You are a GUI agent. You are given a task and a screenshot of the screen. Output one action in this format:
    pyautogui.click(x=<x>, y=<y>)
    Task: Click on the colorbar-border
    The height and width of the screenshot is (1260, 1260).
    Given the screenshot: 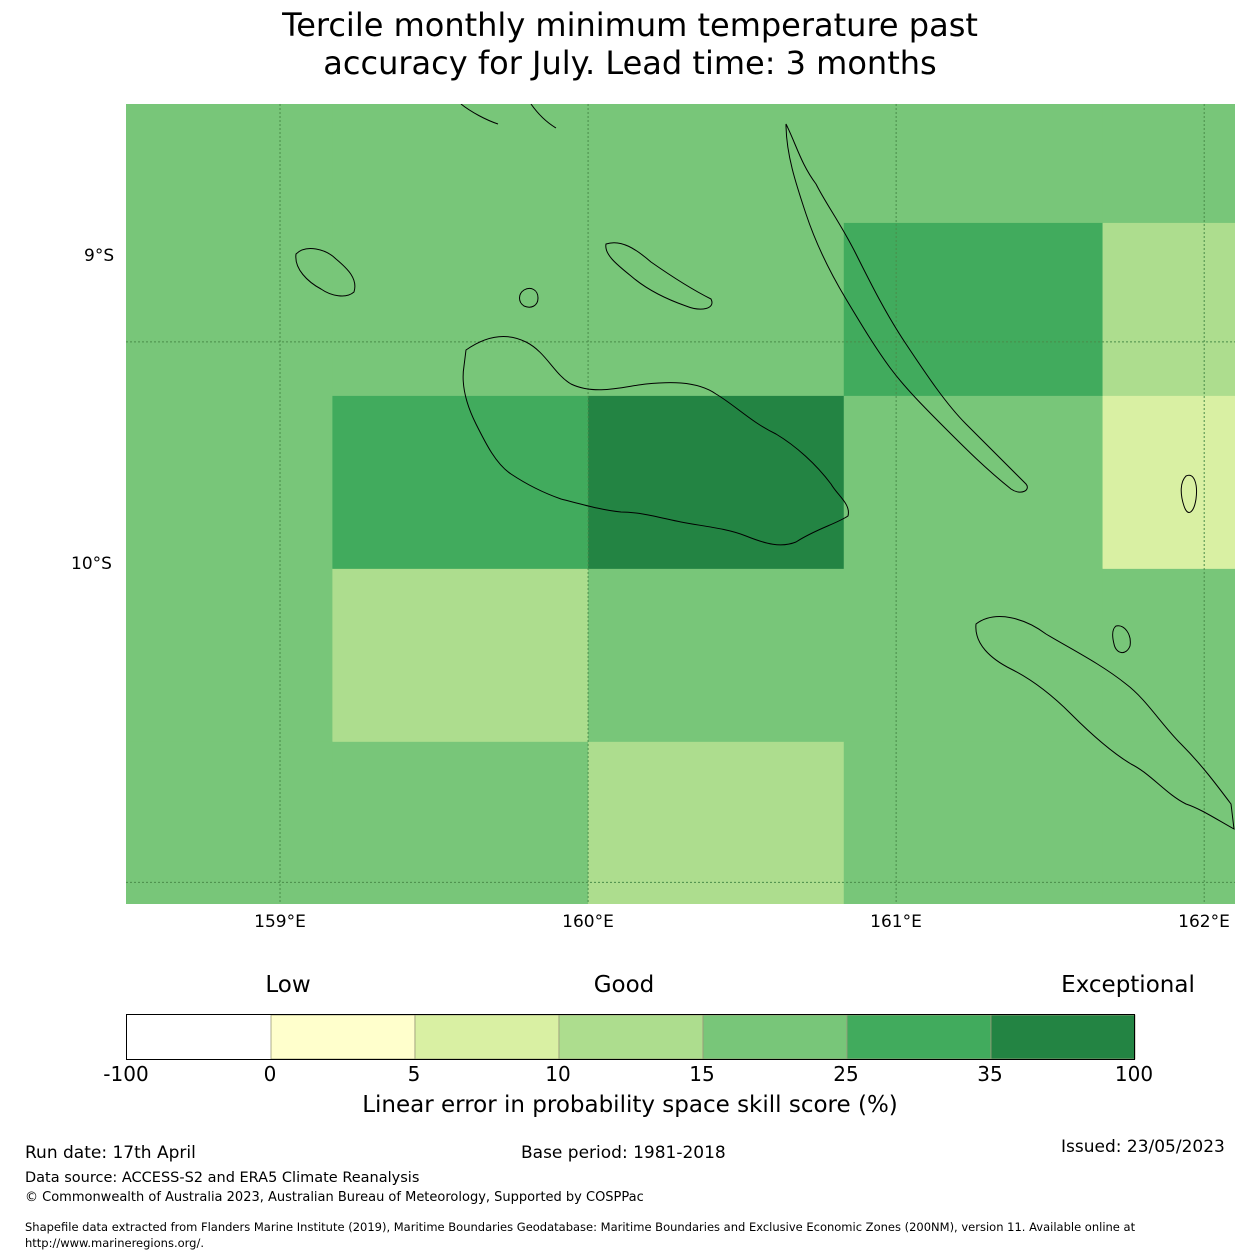 What is the action you would take?
    pyautogui.click(x=630, y=1037)
    